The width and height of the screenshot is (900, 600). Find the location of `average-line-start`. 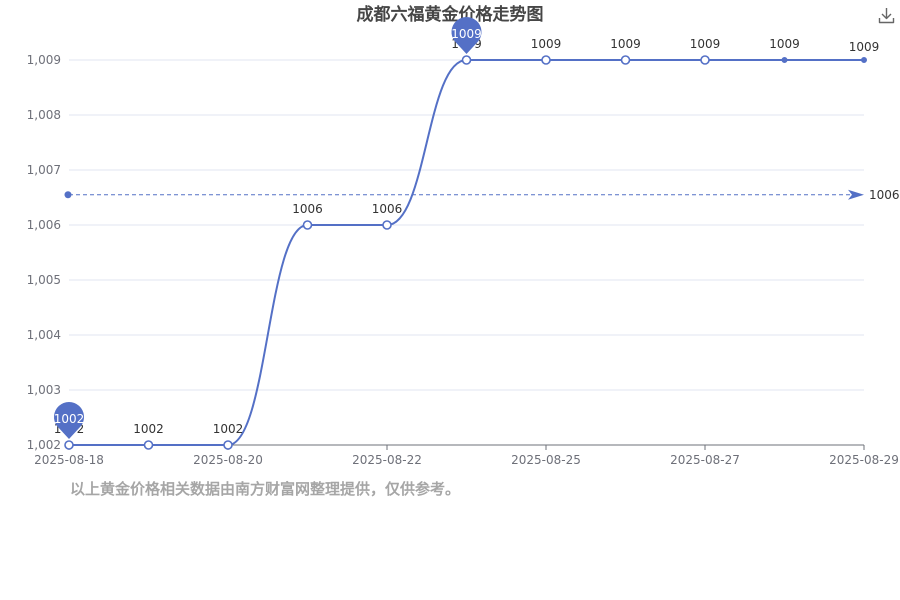

average-line-start is located at coordinates (68, 195).